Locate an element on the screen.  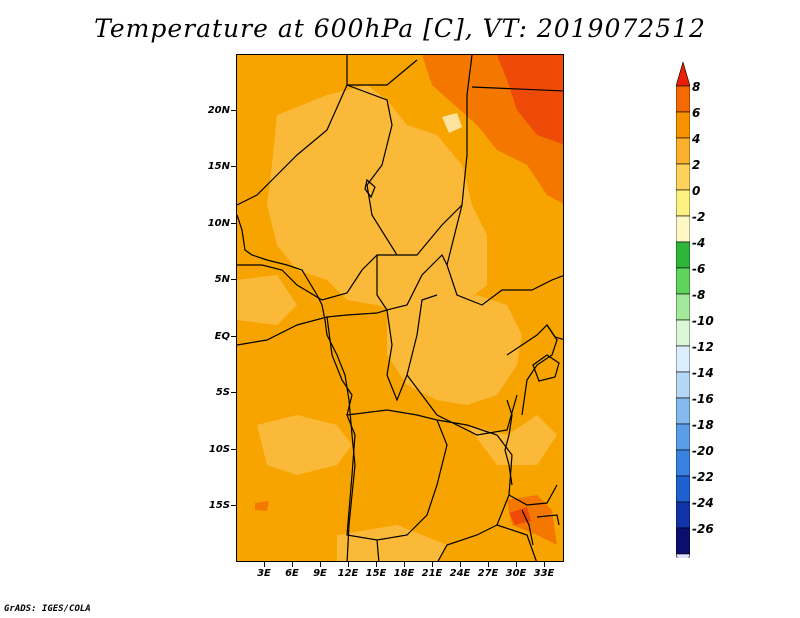
x-label-30e: 30E is located at coordinates (516, 573).